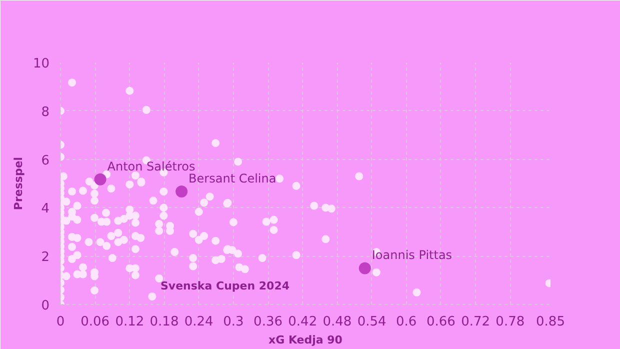  Describe the element at coordinates (550, 322) in the screenshot. I see `x-tick-label: 0.85` at that location.